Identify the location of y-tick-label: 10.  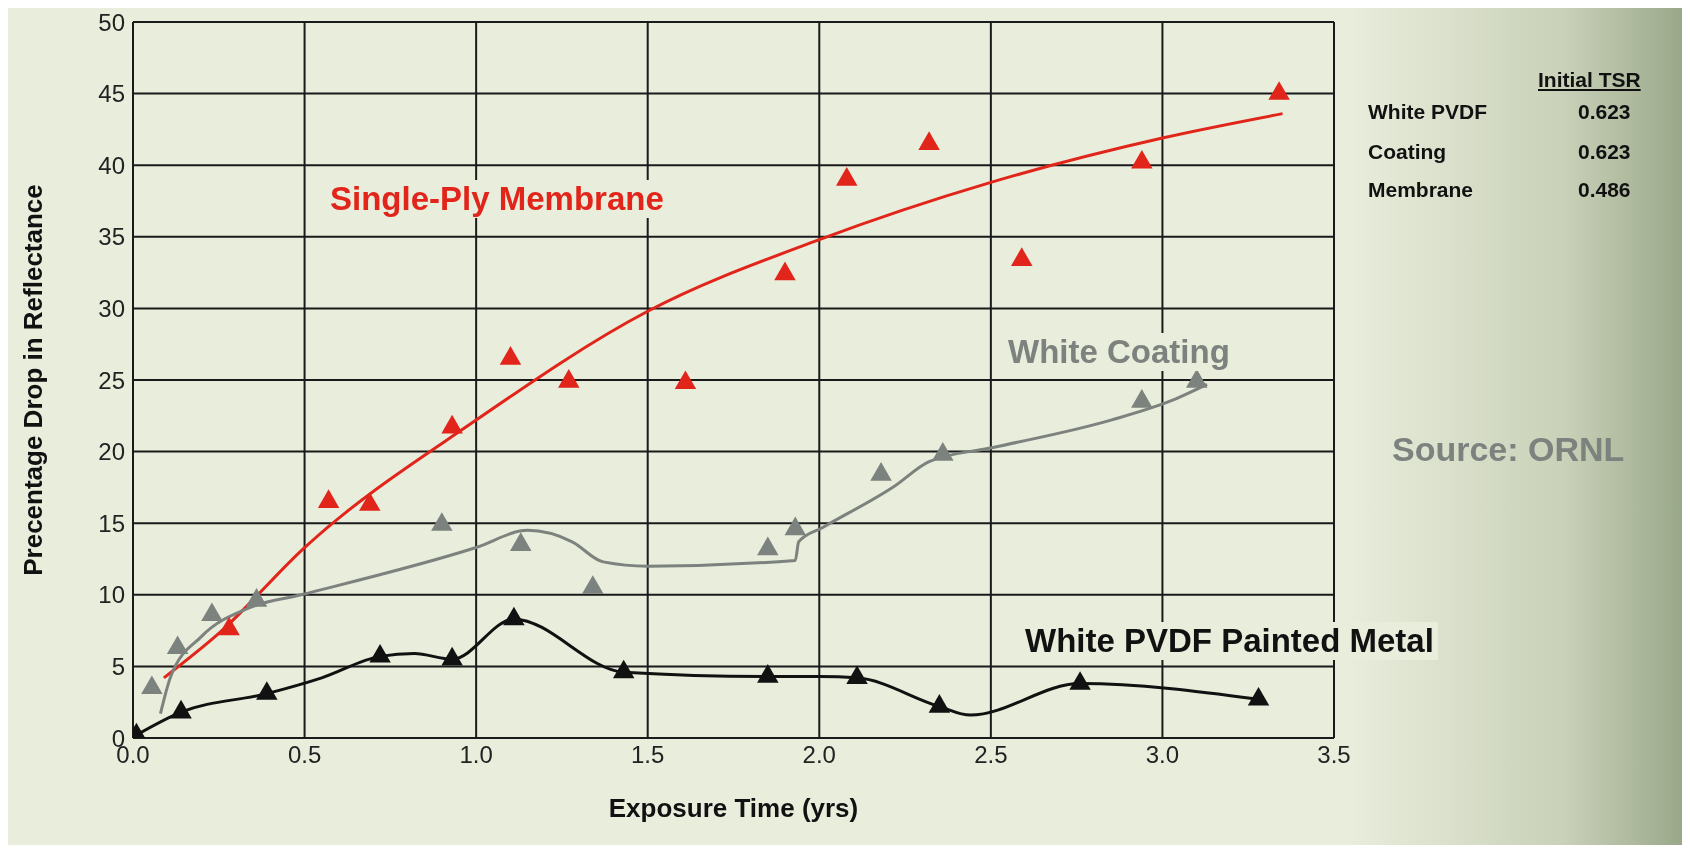
(111, 595).